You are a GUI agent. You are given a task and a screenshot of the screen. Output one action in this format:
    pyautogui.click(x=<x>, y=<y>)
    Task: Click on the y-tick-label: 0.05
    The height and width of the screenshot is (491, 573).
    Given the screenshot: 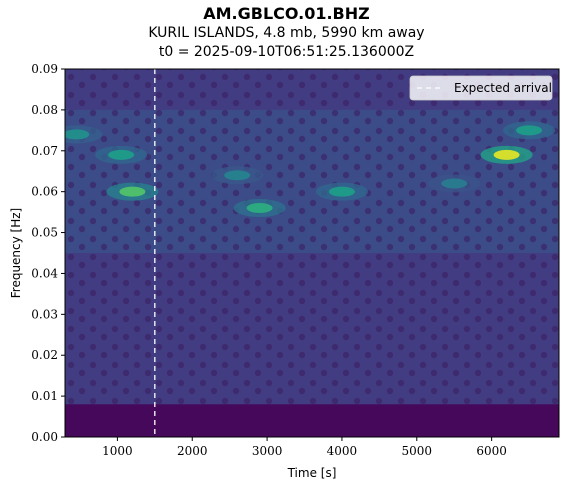 What is the action you would take?
    pyautogui.click(x=44, y=233)
    